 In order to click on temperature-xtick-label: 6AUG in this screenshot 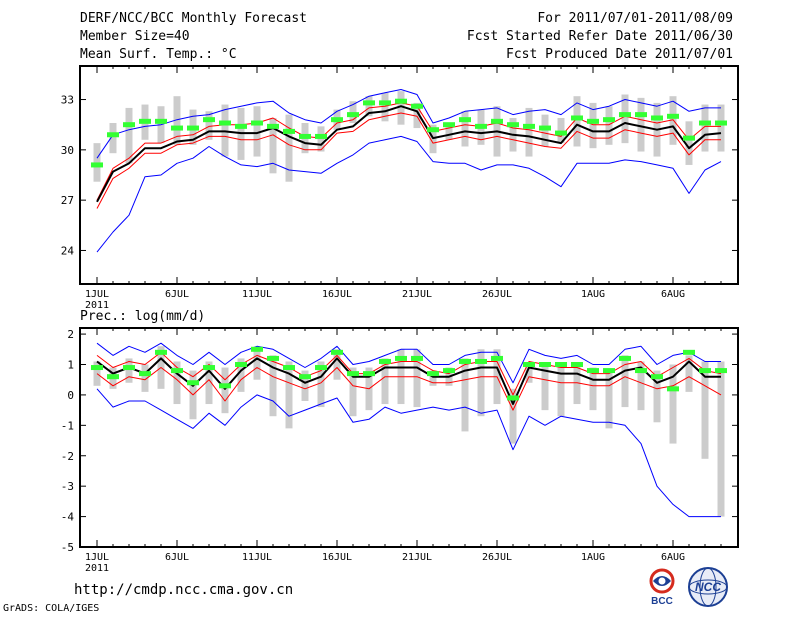, I will do `click(673, 294)`.